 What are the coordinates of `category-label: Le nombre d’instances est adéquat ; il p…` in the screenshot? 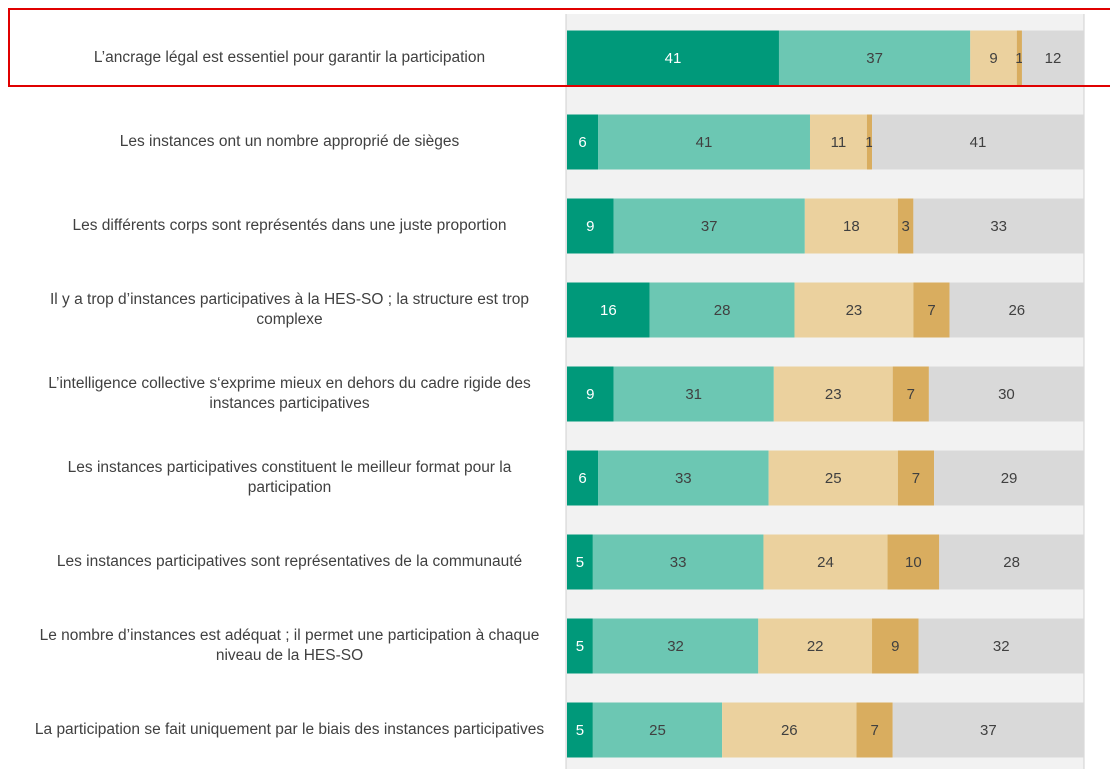 It's located at (289, 645).